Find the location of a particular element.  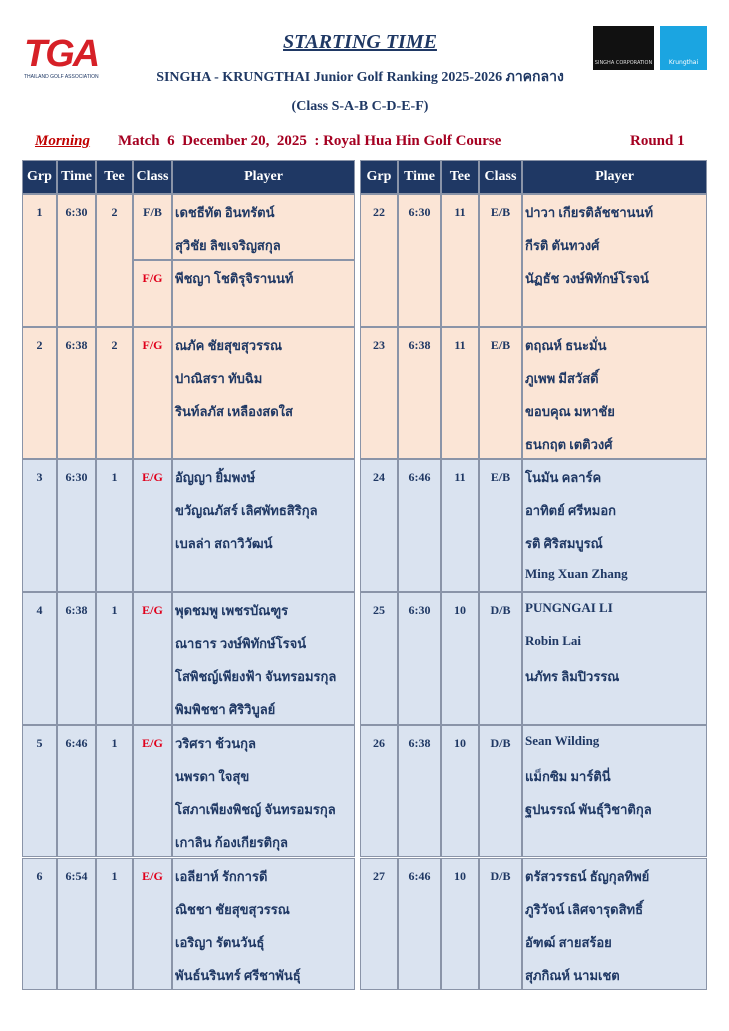

grp: 3 is located at coordinates (39, 477).